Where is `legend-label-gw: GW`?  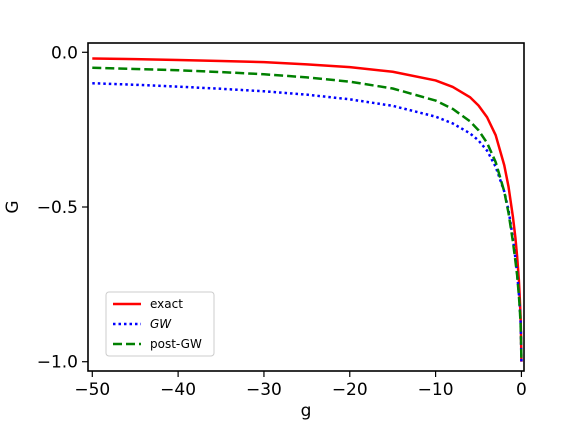 legend-label-gw: GW is located at coordinates (161, 324).